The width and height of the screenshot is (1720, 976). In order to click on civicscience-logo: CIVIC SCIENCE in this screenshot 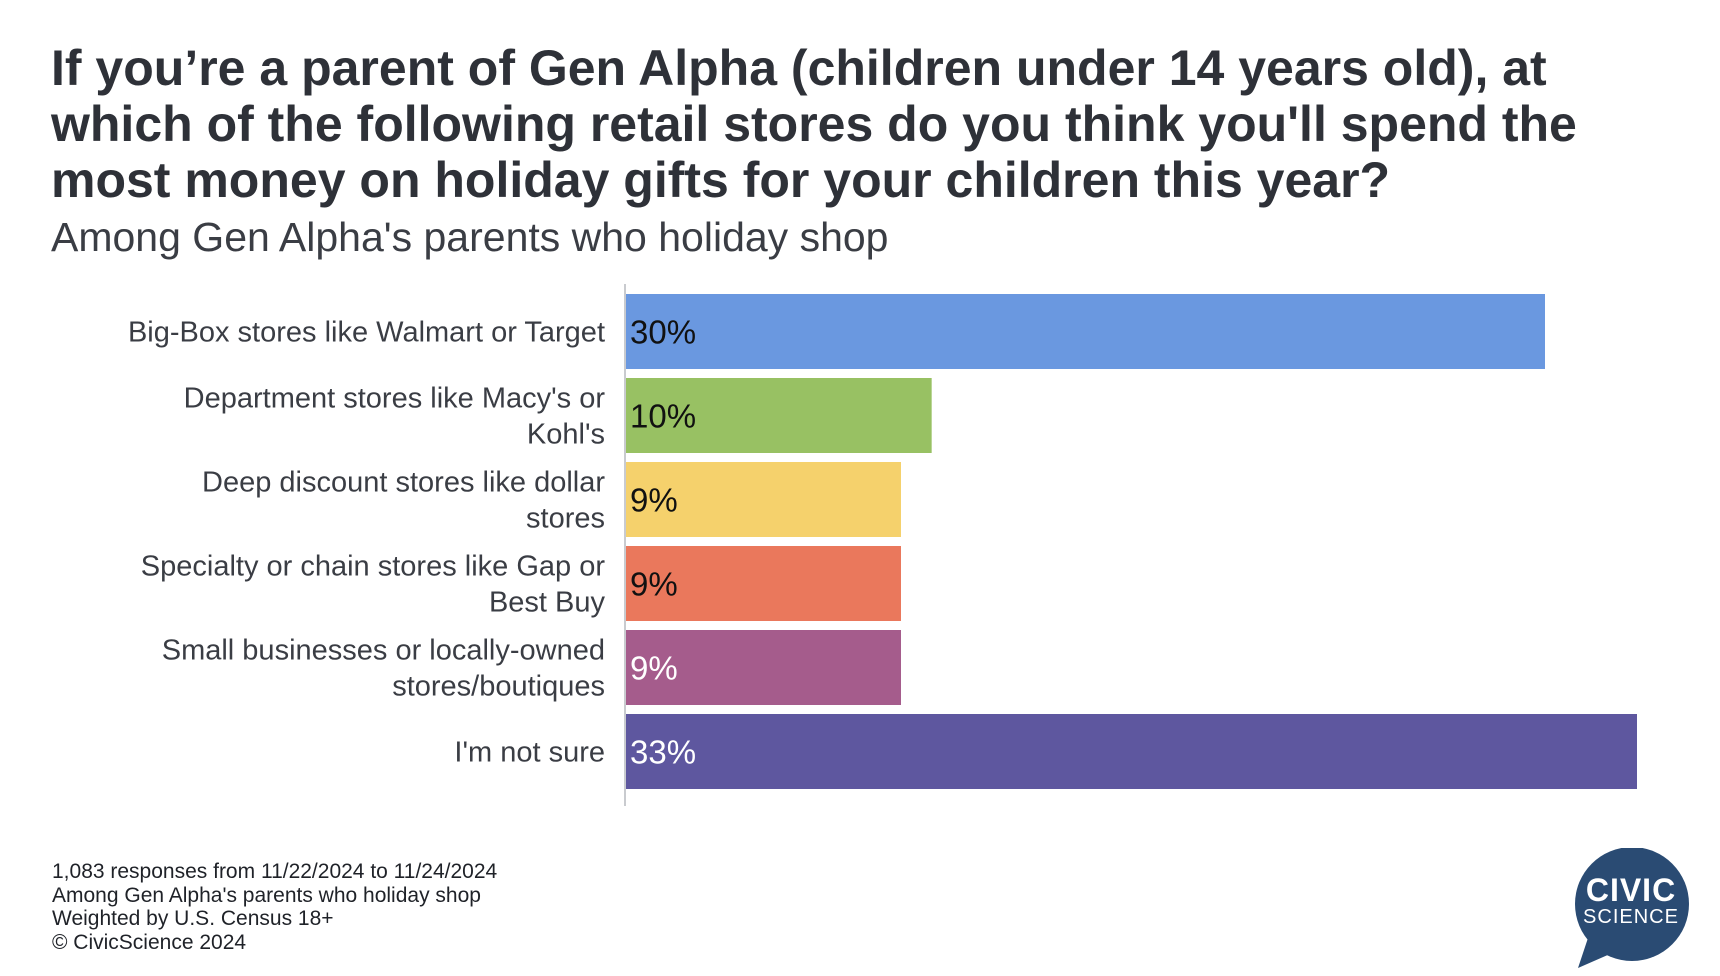, I will do `click(1636, 908)`.